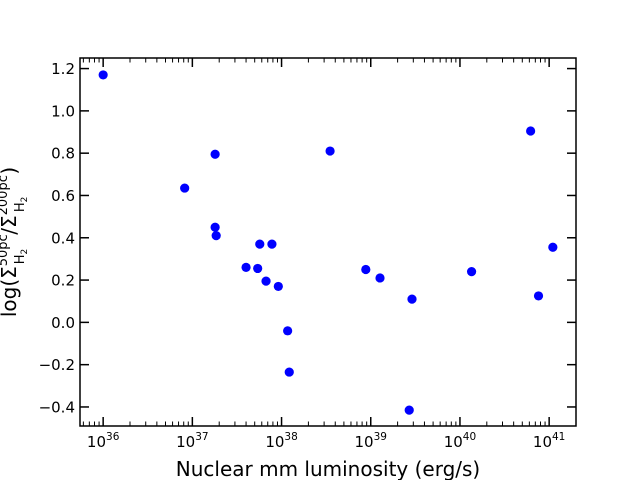 This screenshot has height=480, width=640. What do you see at coordinates (63, 111) in the screenshot?
I see `y-tick-label: 1.0` at bounding box center [63, 111].